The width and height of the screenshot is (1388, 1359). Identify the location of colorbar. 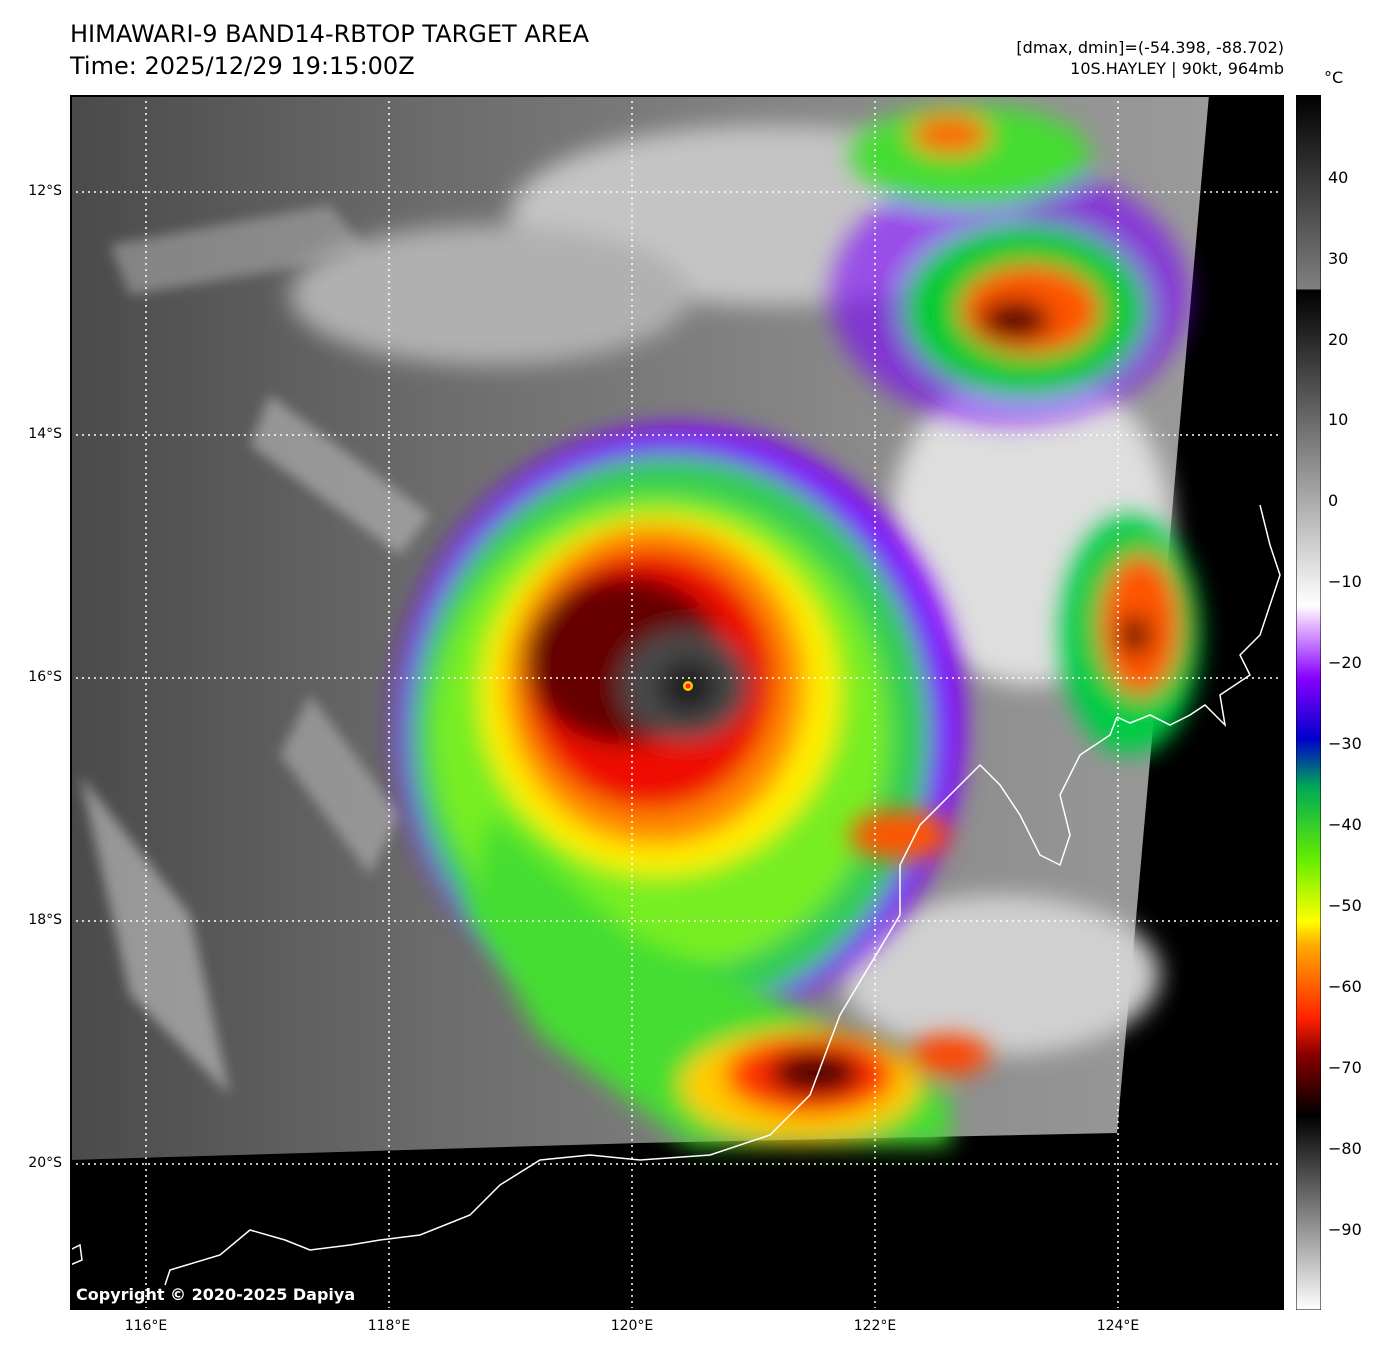
(1308, 702).